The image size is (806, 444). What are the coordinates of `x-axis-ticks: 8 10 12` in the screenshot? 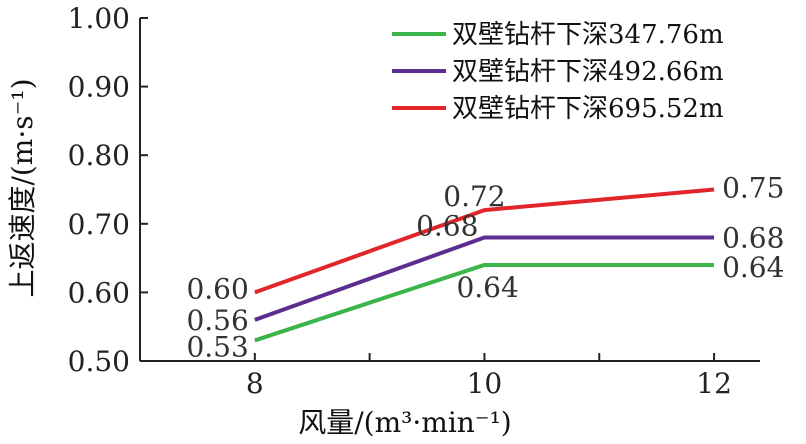 It's located at (435, 376).